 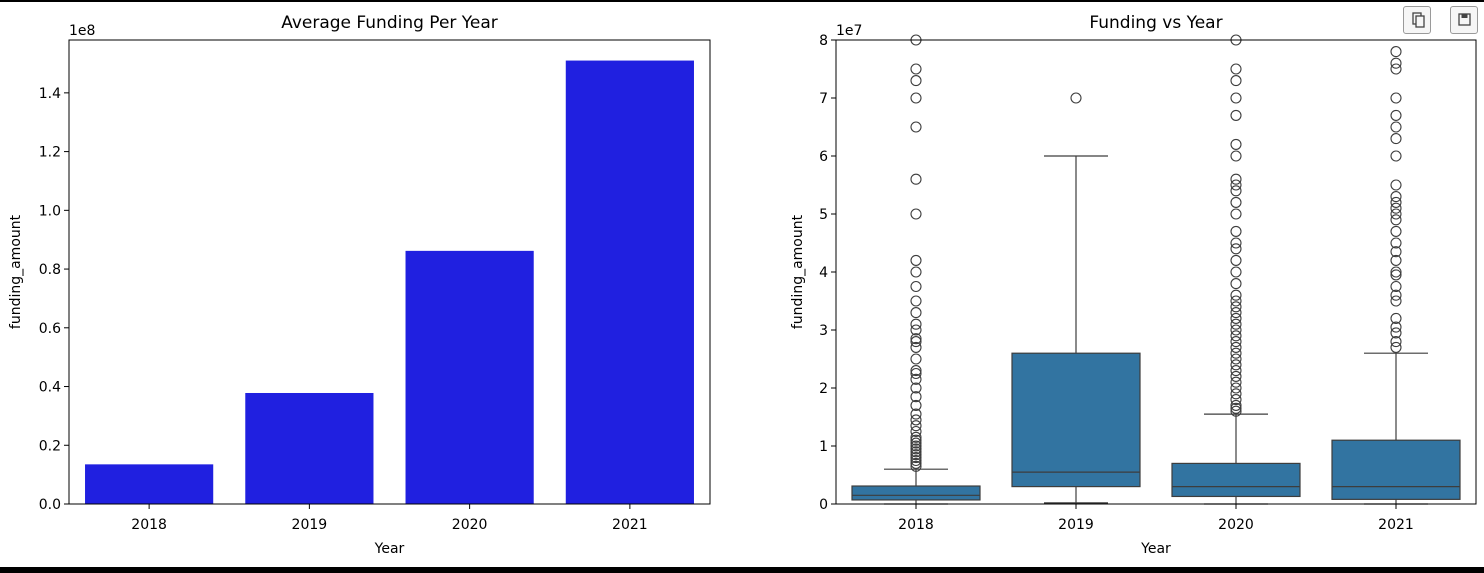 I want to click on save-button, so click(x=1464, y=20).